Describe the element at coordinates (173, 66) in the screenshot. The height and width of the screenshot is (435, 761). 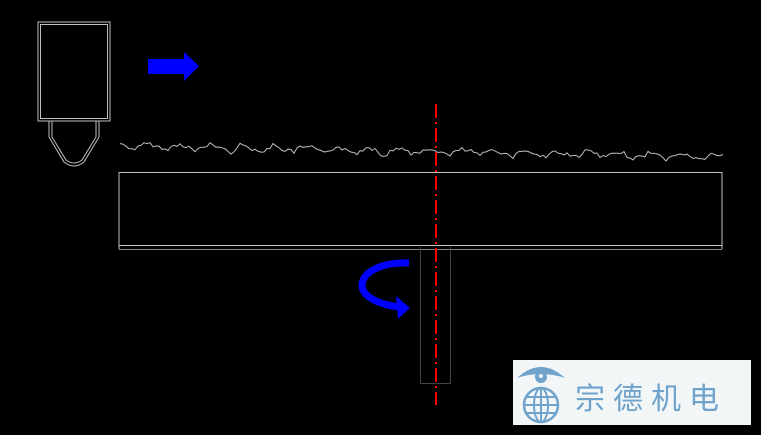
I see `feed-direction-arrow-icon` at that location.